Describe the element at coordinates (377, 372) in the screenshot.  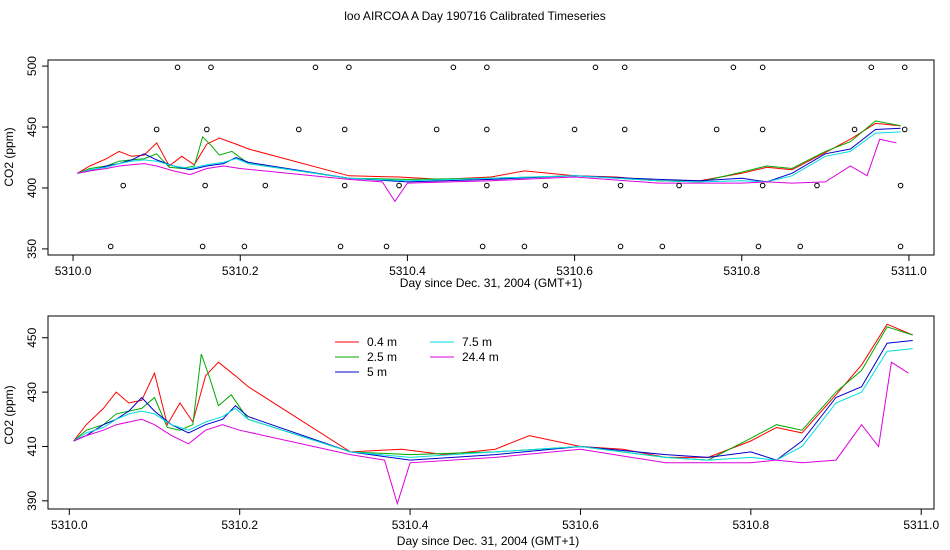
I see `legend-label: 5 m` at that location.